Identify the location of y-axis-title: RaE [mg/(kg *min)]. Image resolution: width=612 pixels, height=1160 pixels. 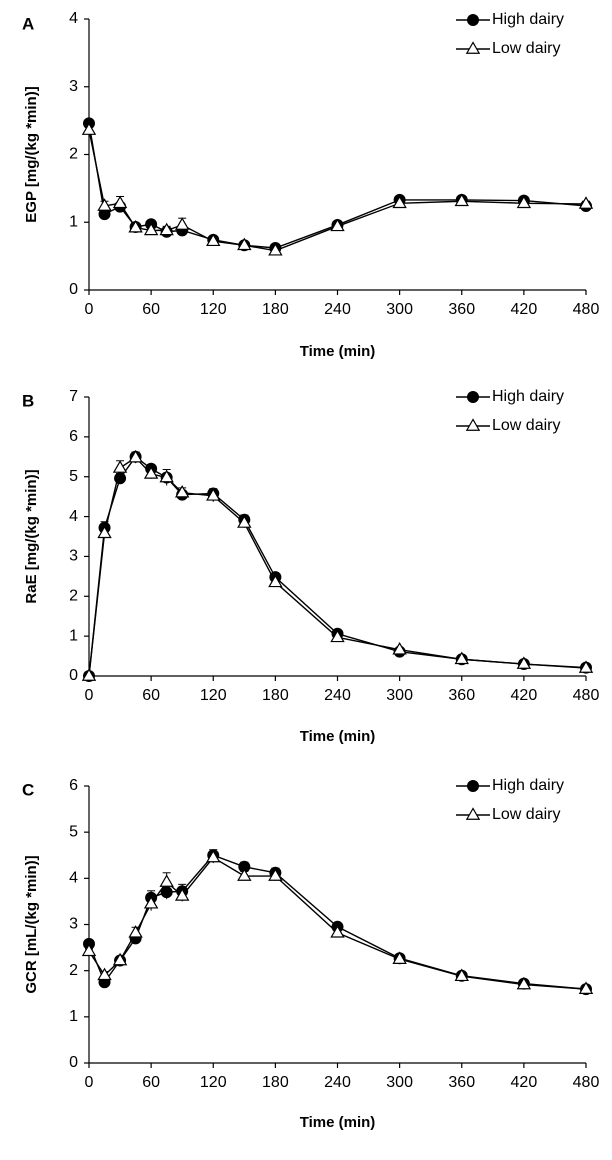
(31, 536).